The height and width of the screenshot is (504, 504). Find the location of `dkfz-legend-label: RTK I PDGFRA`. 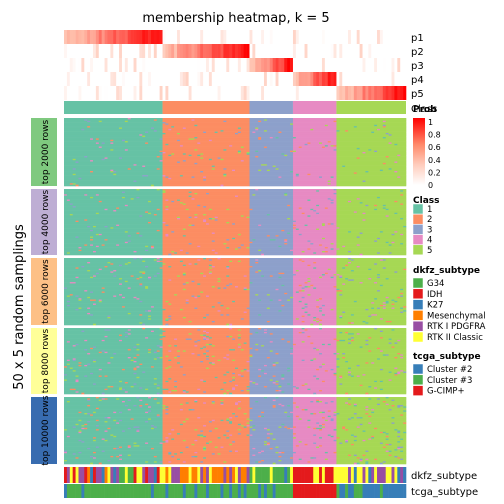

dkfz-legend-label: RTK I PDGFRA is located at coordinates (456, 327).